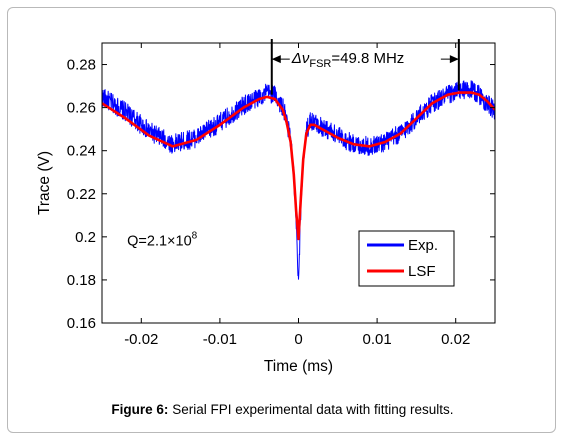 This screenshot has width=565, height=441. What do you see at coordinates (141, 339) in the screenshot?
I see `x-tick-label: -0.02` at bounding box center [141, 339].